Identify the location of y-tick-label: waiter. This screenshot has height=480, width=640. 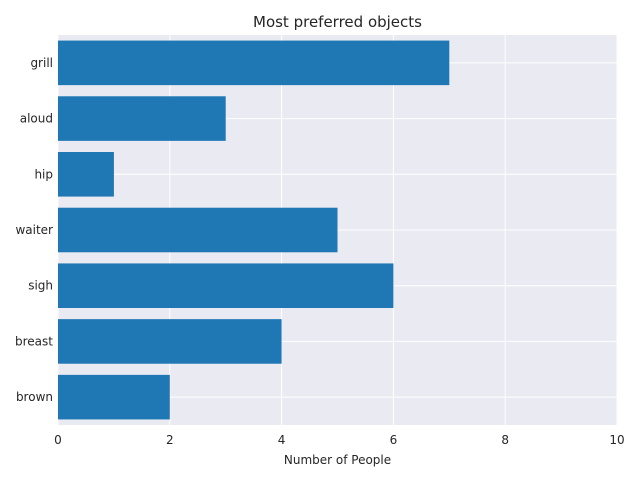
(34, 230).